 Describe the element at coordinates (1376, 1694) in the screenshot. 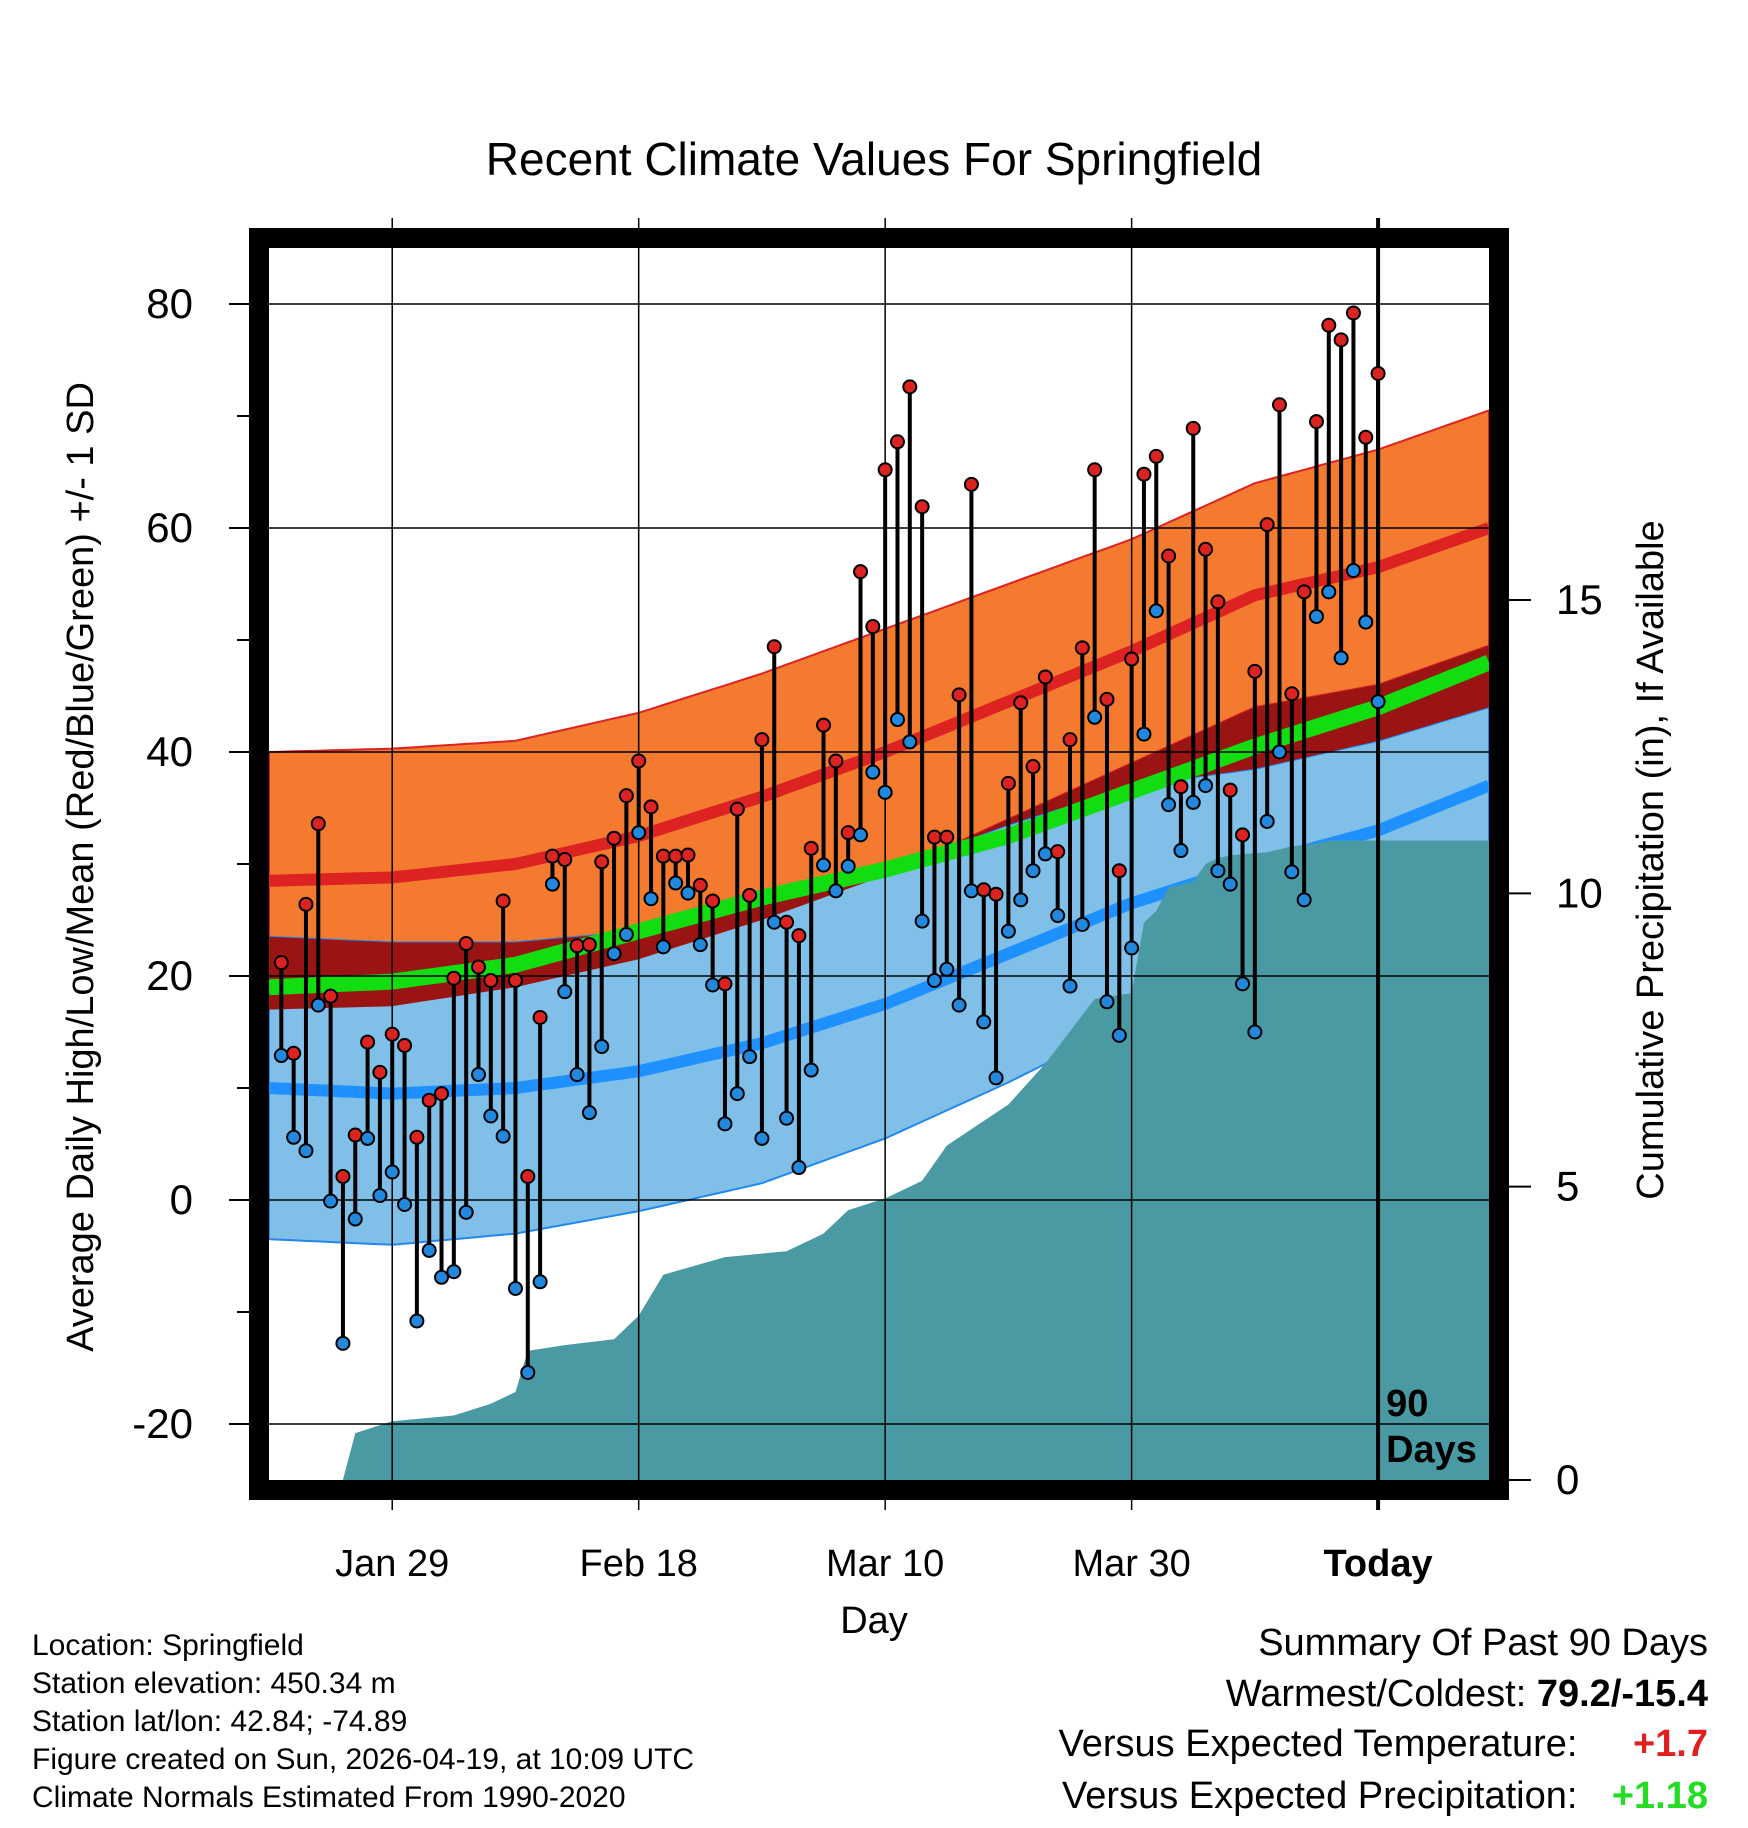

I see `warmest-label: Warmest/Coldest:` at that location.